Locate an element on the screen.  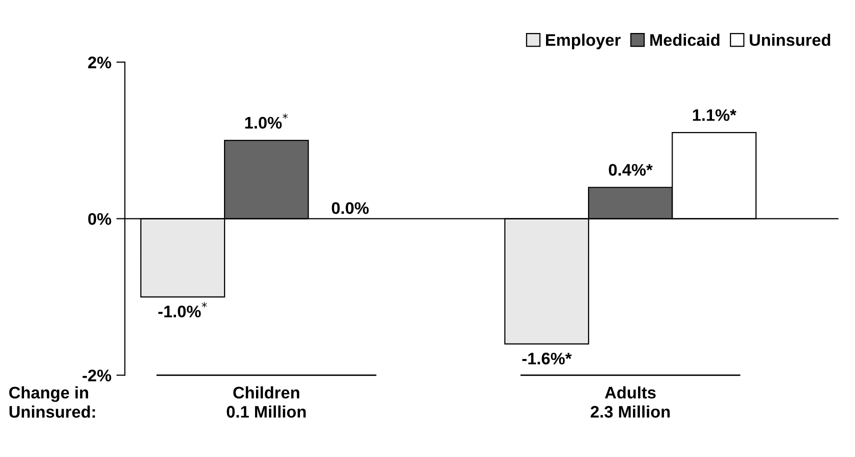
y-tick-label: 0% is located at coordinates (100, 219).